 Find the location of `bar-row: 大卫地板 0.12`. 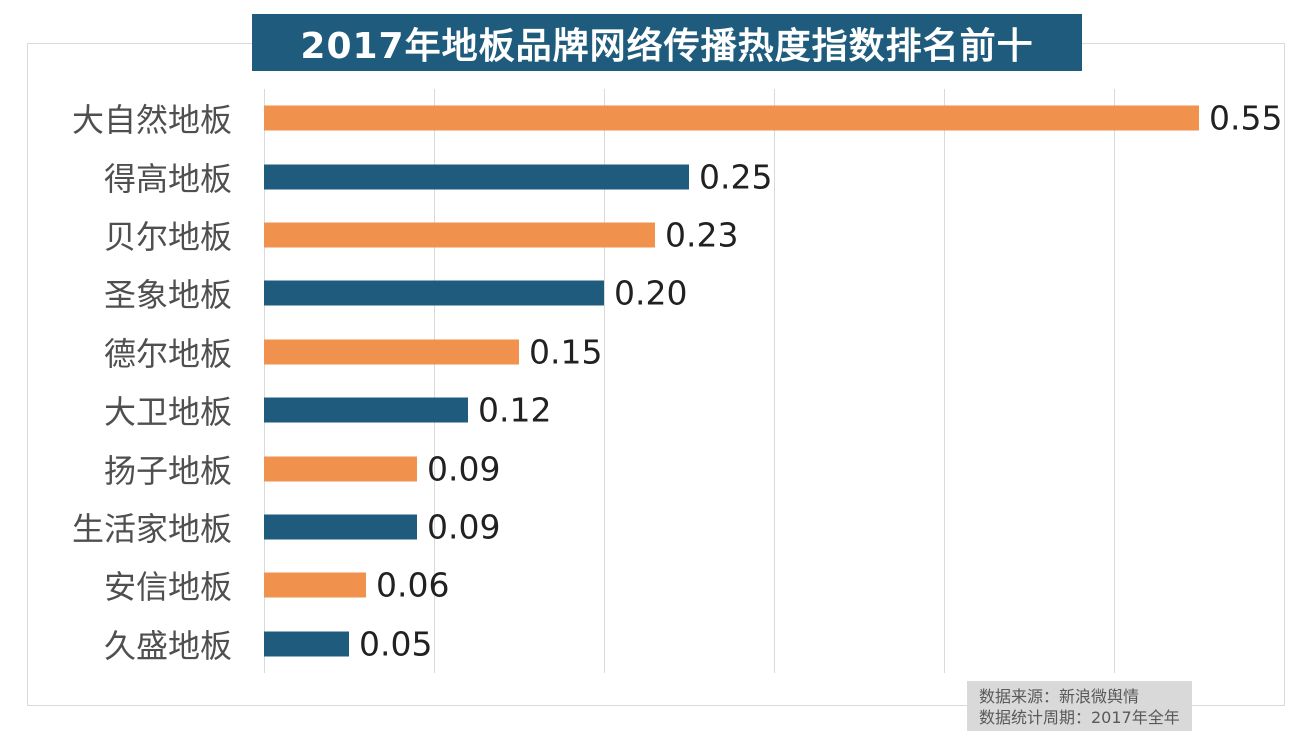

bar-row: 大卫地板 0.12 is located at coordinates (657, 410).